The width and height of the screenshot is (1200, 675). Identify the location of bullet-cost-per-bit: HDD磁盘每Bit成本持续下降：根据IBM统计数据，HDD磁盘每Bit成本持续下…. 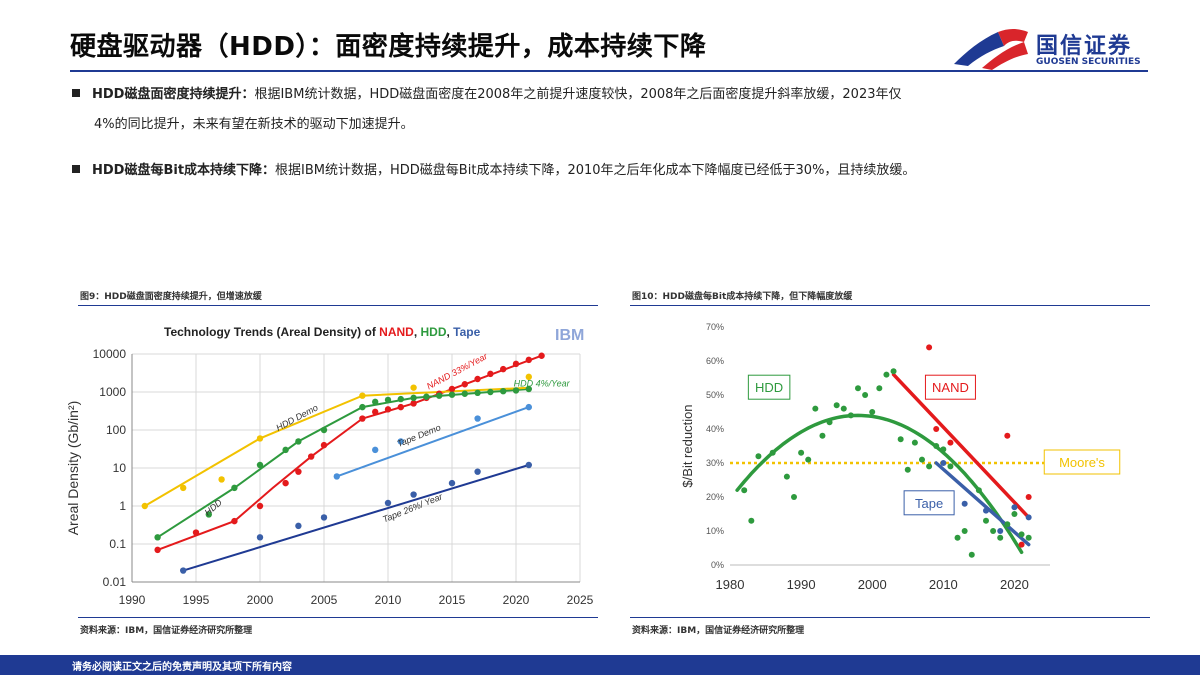
(617, 171).